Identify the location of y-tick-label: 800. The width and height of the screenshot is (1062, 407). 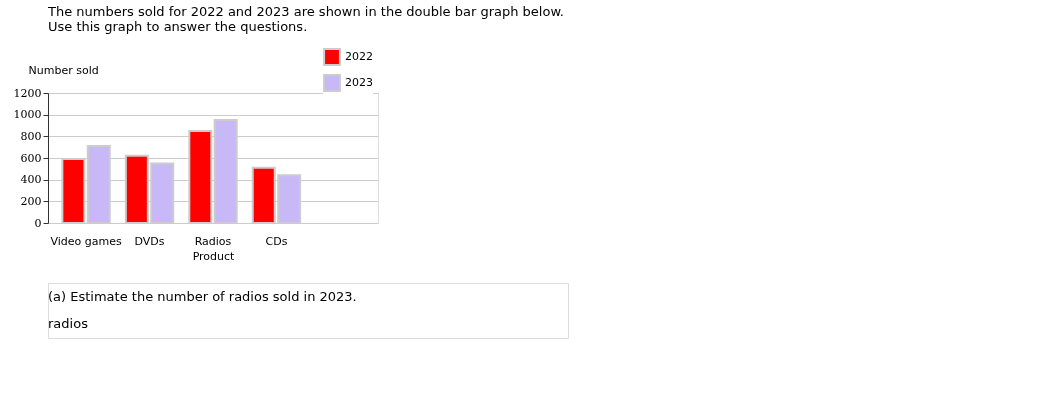
(31, 136).